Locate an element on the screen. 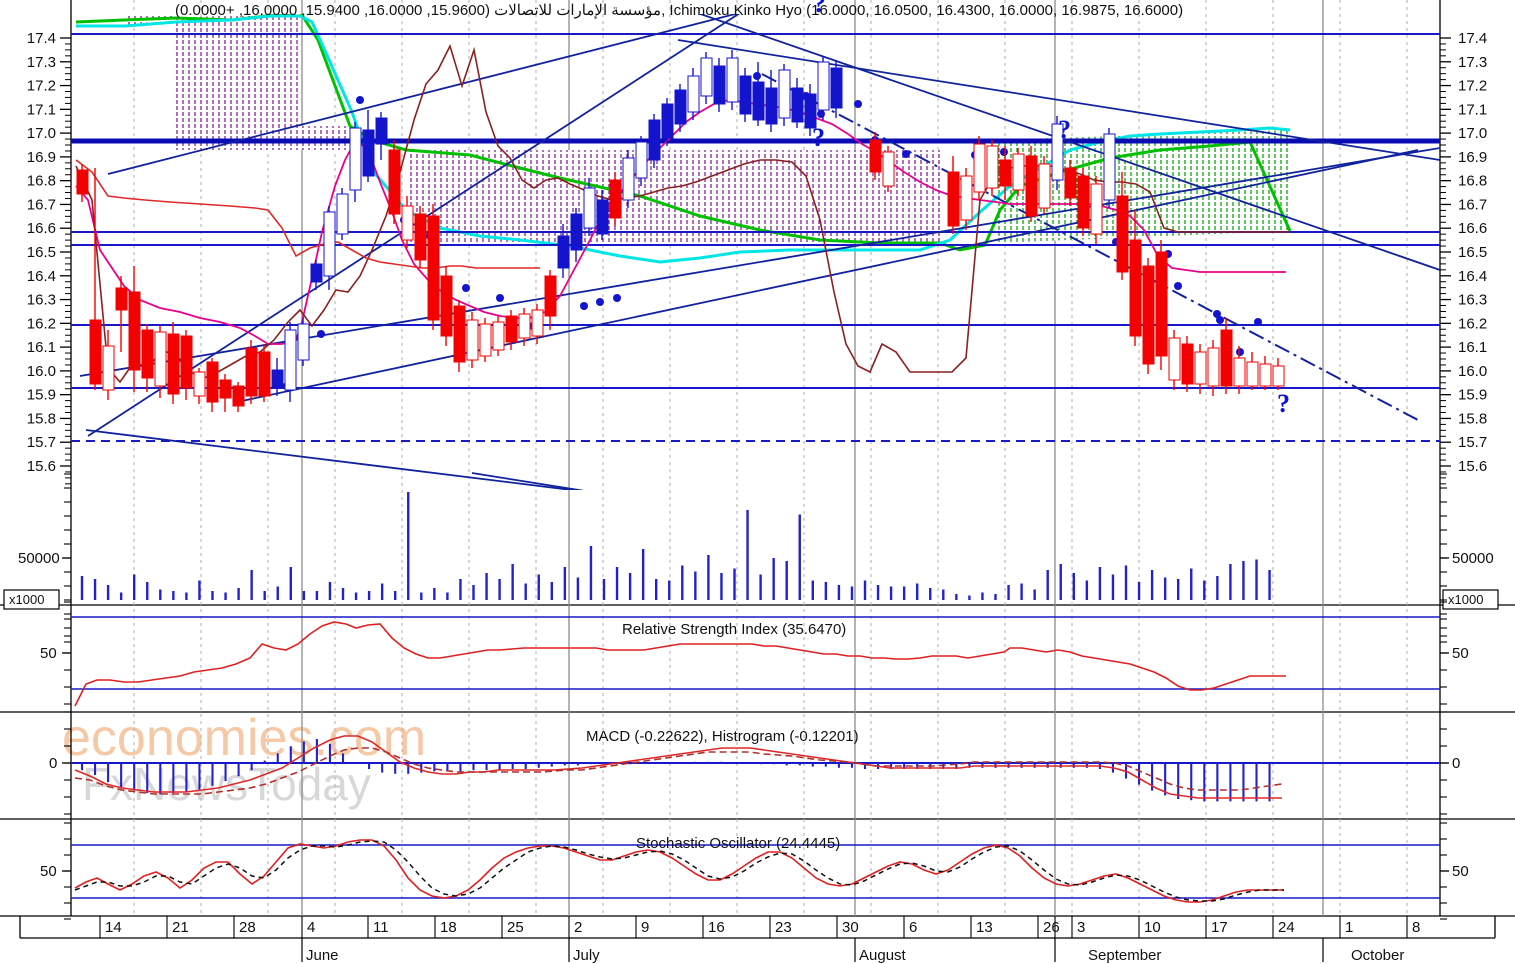  annotation-question-marks: ? ? ? ? is located at coordinates (1051, 209).